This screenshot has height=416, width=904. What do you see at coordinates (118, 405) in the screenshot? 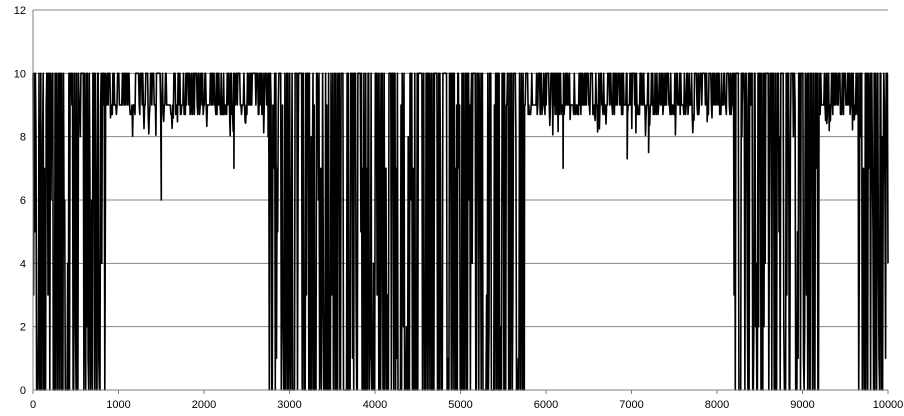
I see `x-tick-label-1000: 1000` at bounding box center [118, 405].